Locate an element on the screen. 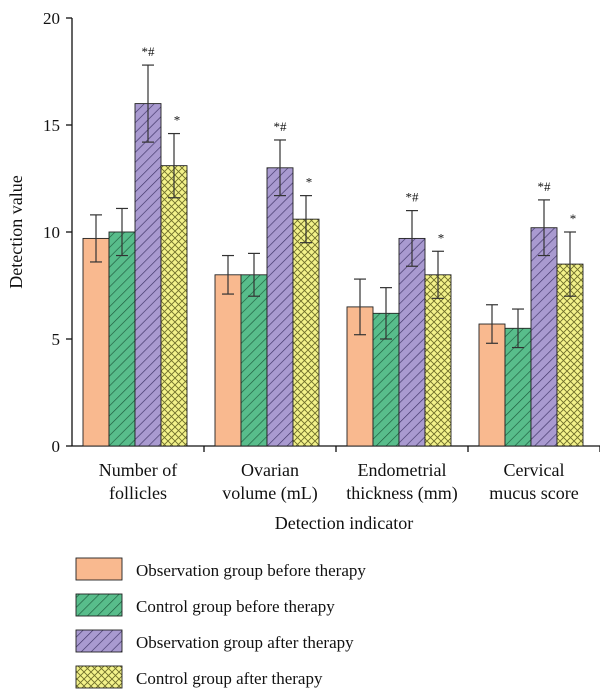 This screenshot has width=600, height=691. y-axis-title: Detection value is located at coordinates (16, 231).